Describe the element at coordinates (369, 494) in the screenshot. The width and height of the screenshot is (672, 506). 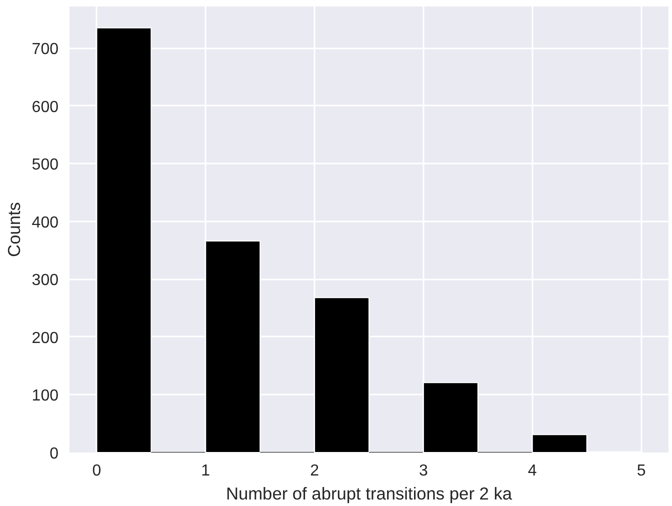
I see `x-axis-title: Number of abrupt transitions per 2 ka` at that location.